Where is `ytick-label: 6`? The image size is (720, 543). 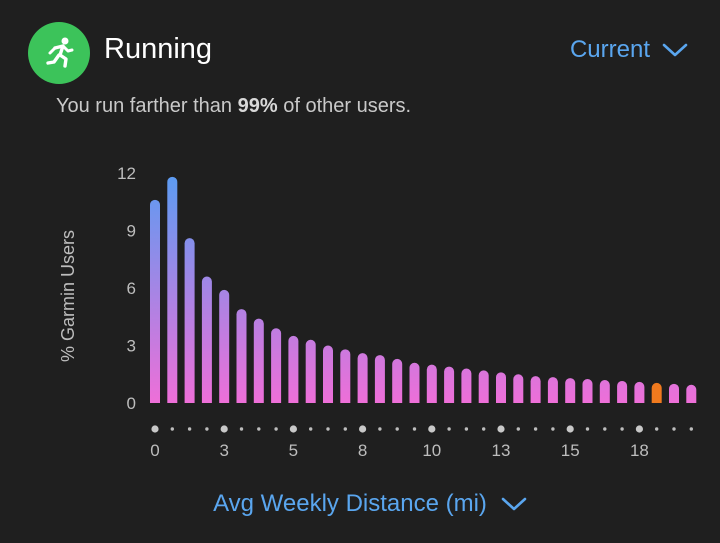 ytick-label: 6 is located at coordinates (131, 288).